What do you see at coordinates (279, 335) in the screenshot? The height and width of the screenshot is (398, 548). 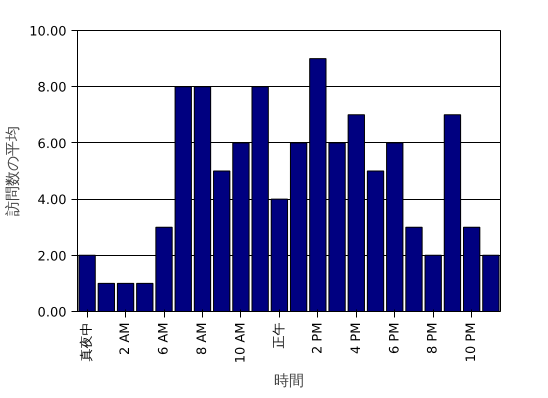 I see `x-tick-label: 正午` at bounding box center [279, 335].